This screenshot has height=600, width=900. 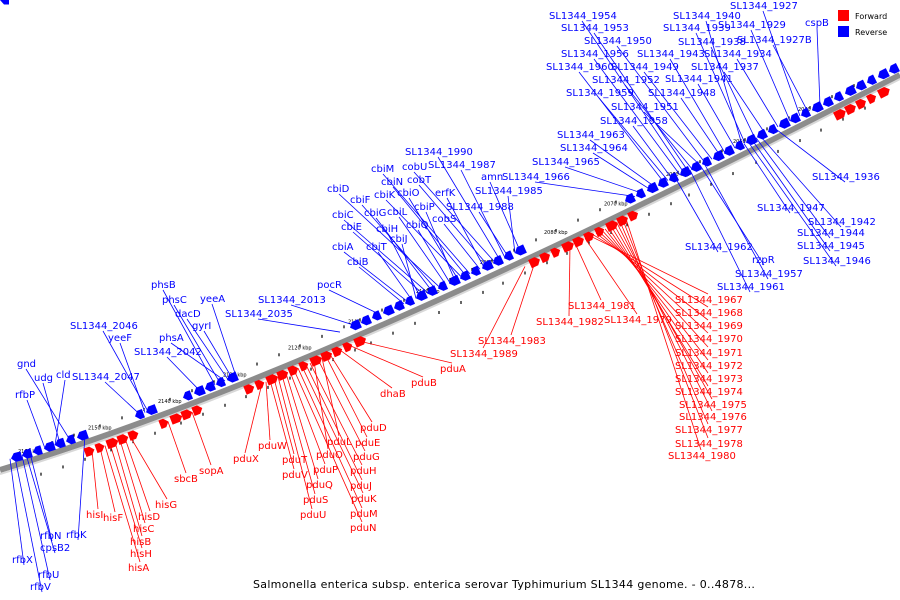 What do you see at coordinates (358, 262) in the screenshot?
I see `gene-label-cbib: cbiB` at bounding box center [358, 262].